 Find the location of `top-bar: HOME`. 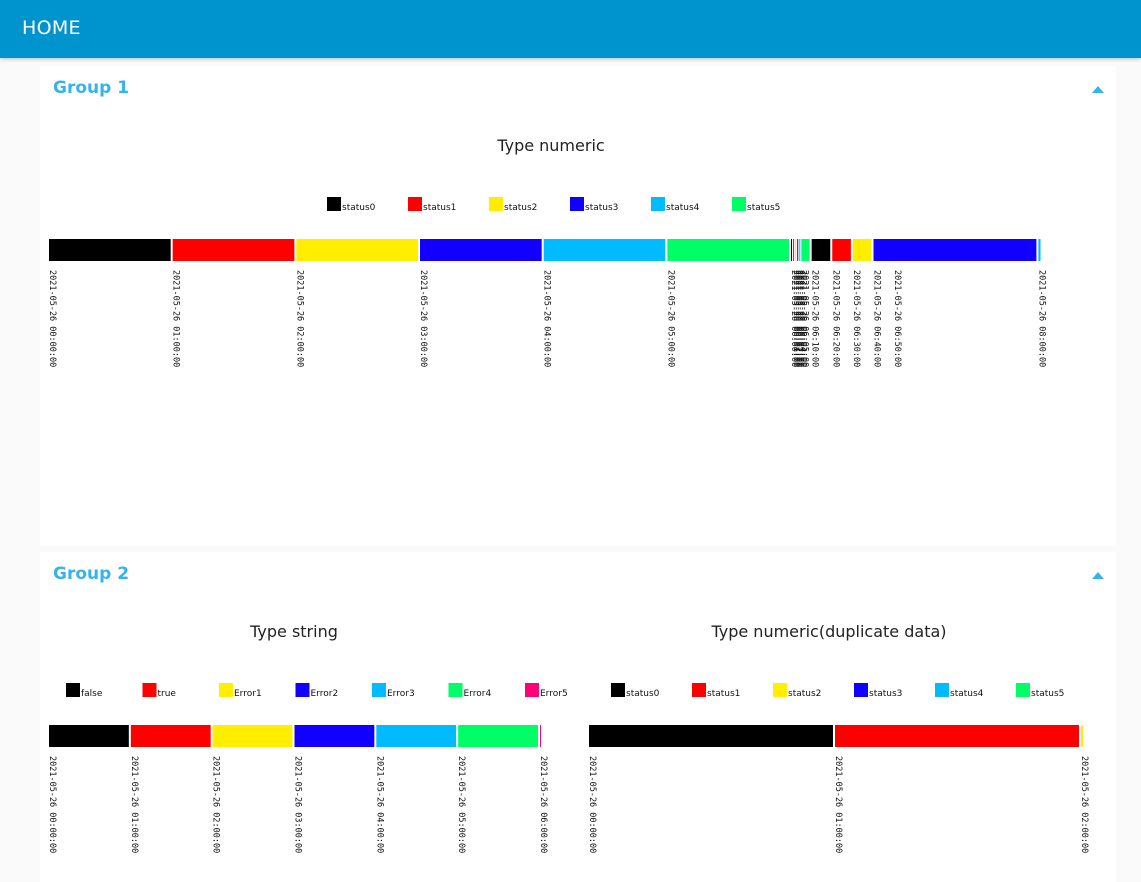

top-bar: HOME is located at coordinates (570, 29).